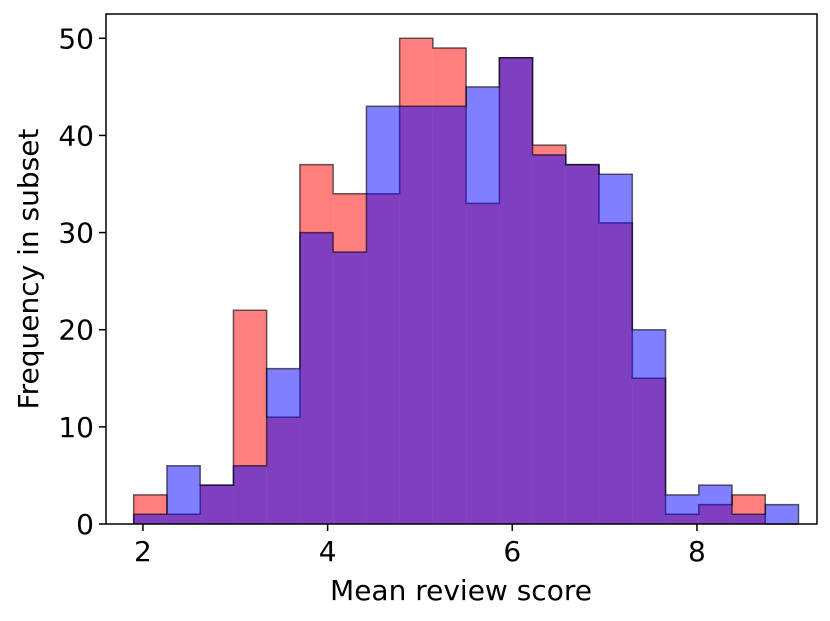 The width and height of the screenshot is (830, 621). I want to click on y-tick-label: 0, so click(85, 524).